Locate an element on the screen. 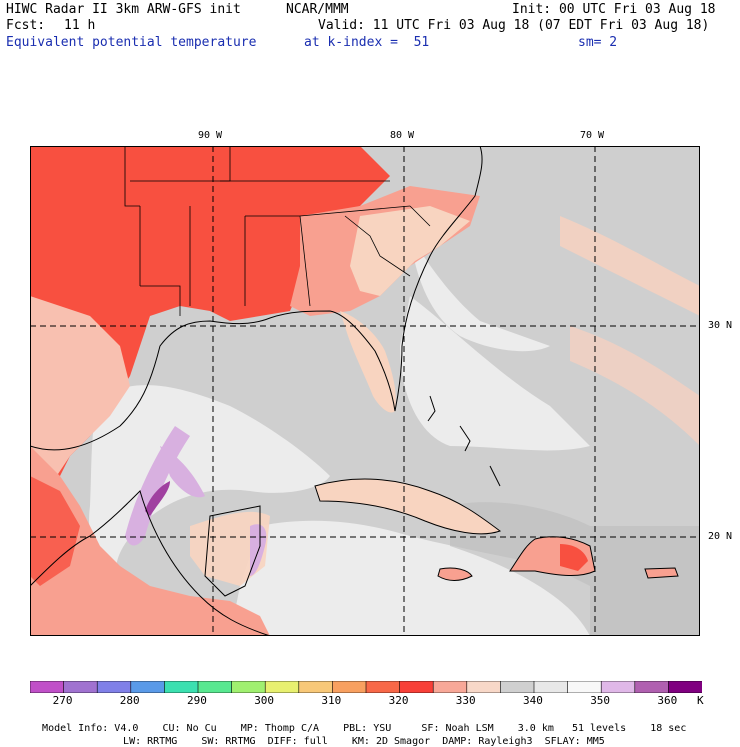 This screenshot has height=747, width=740. colorbar-tick-label: 270 is located at coordinates (62, 700).